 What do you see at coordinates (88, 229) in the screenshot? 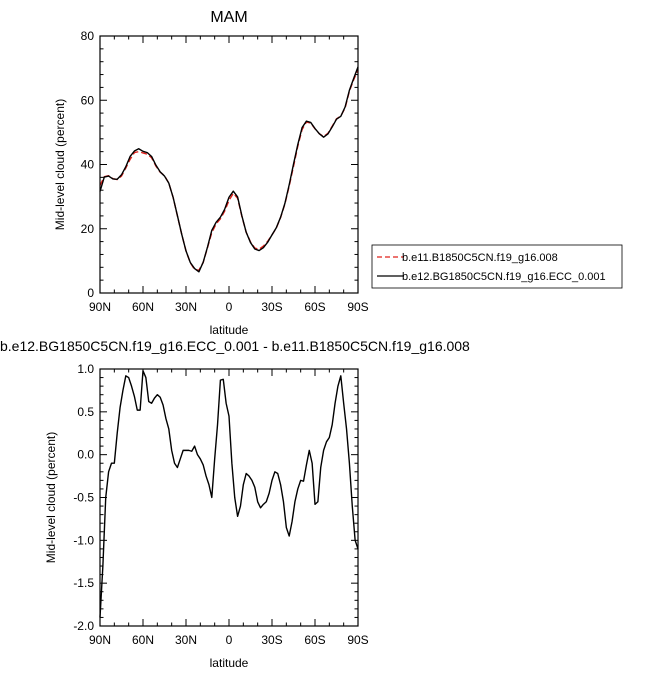
I see `y-tick-label: 20` at bounding box center [88, 229].